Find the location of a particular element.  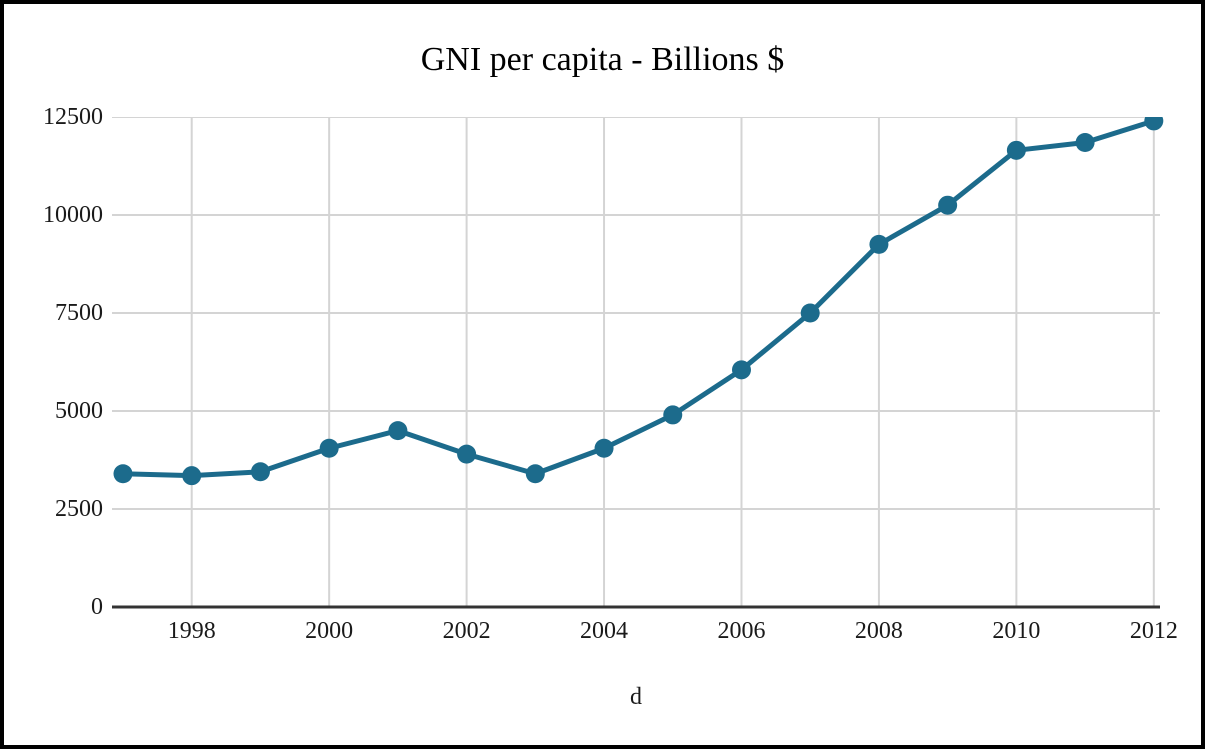

x-axis-title-row: d is located at coordinates (636, 697).